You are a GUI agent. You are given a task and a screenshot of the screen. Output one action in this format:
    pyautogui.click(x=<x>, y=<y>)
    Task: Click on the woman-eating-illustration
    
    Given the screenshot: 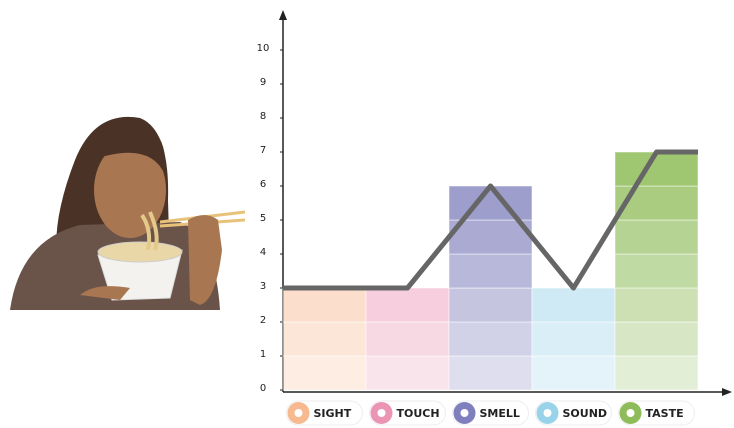 What is the action you would take?
    pyautogui.click(x=128, y=213)
    